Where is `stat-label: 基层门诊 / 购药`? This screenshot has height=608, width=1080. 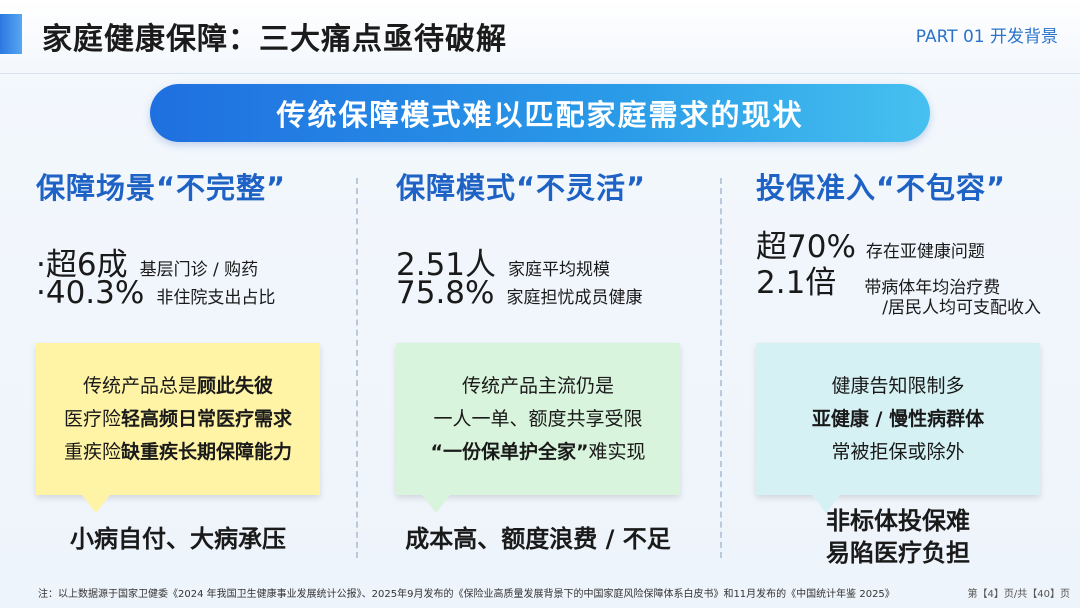
stat-label: 基层门诊 / 购药 is located at coordinates (199, 270).